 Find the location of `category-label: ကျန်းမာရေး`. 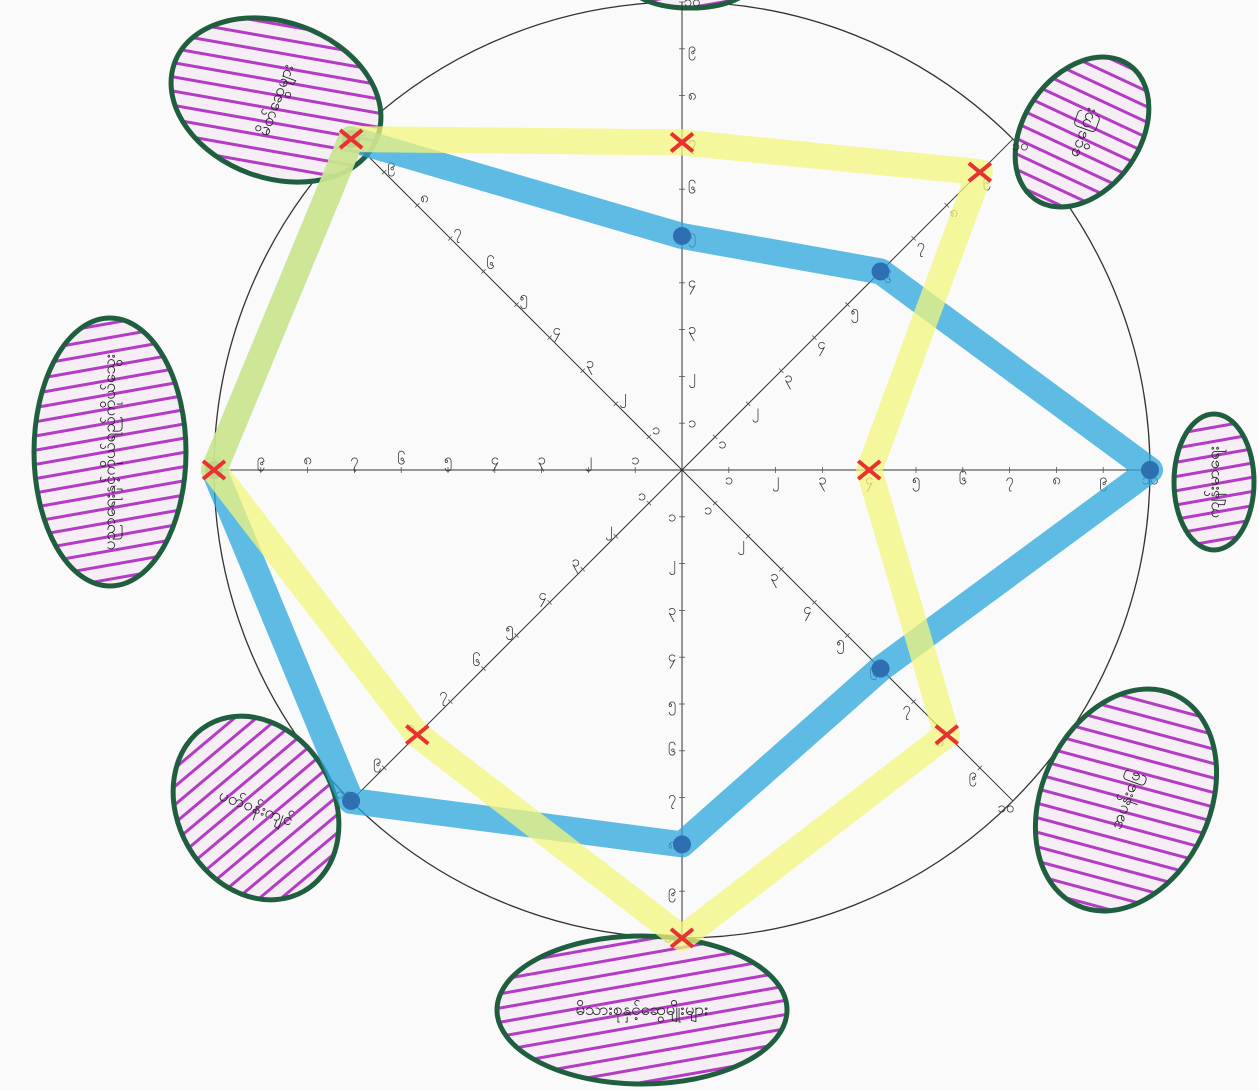

category-label: ကျန်းမာရေး is located at coordinates (1215, 482).